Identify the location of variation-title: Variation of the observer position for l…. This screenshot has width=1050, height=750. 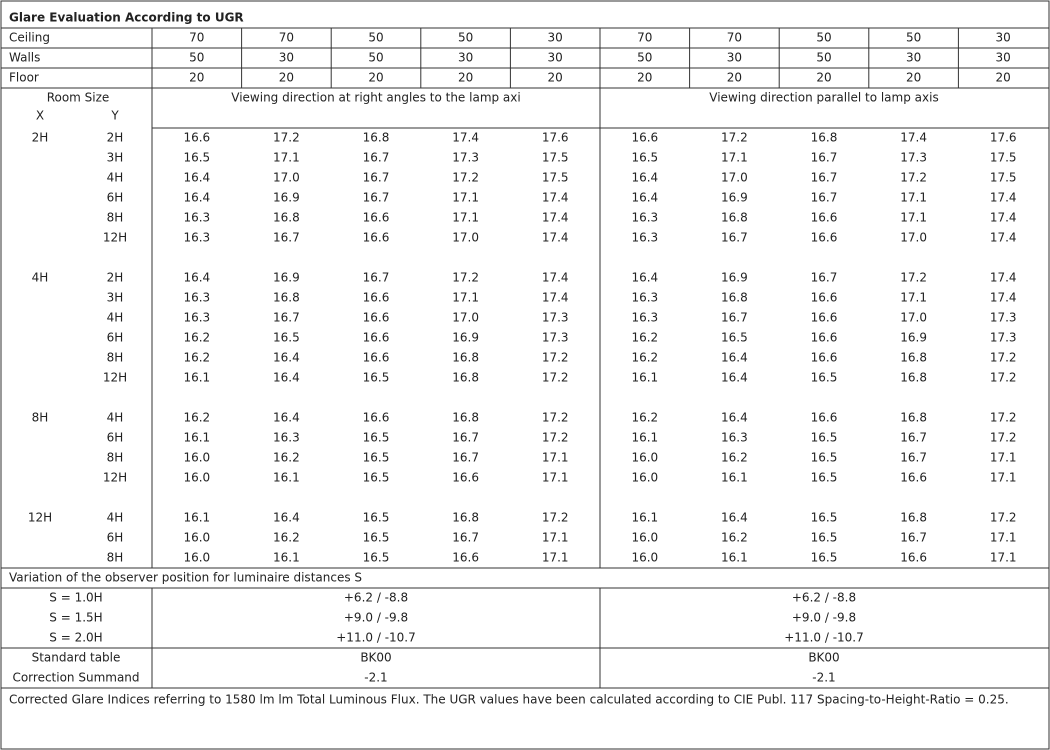
(185, 578).